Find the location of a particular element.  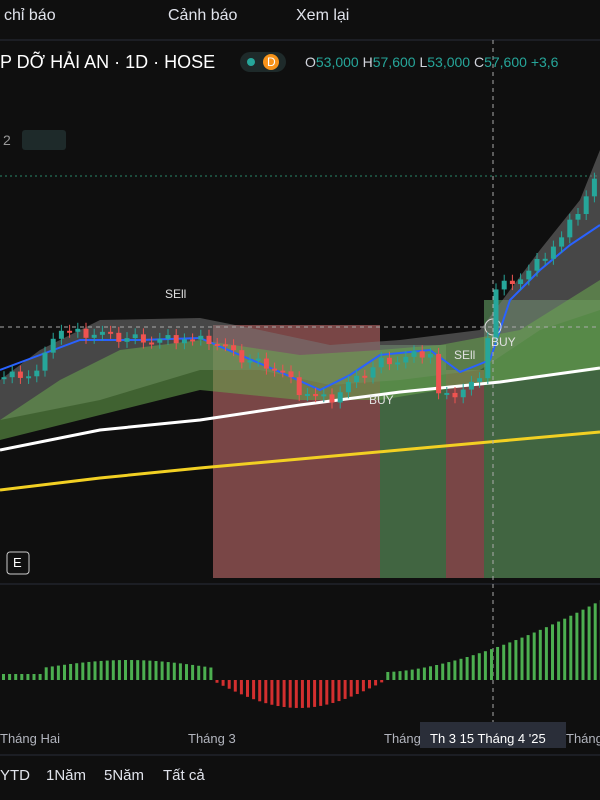

label: C is located at coordinates (479, 62).